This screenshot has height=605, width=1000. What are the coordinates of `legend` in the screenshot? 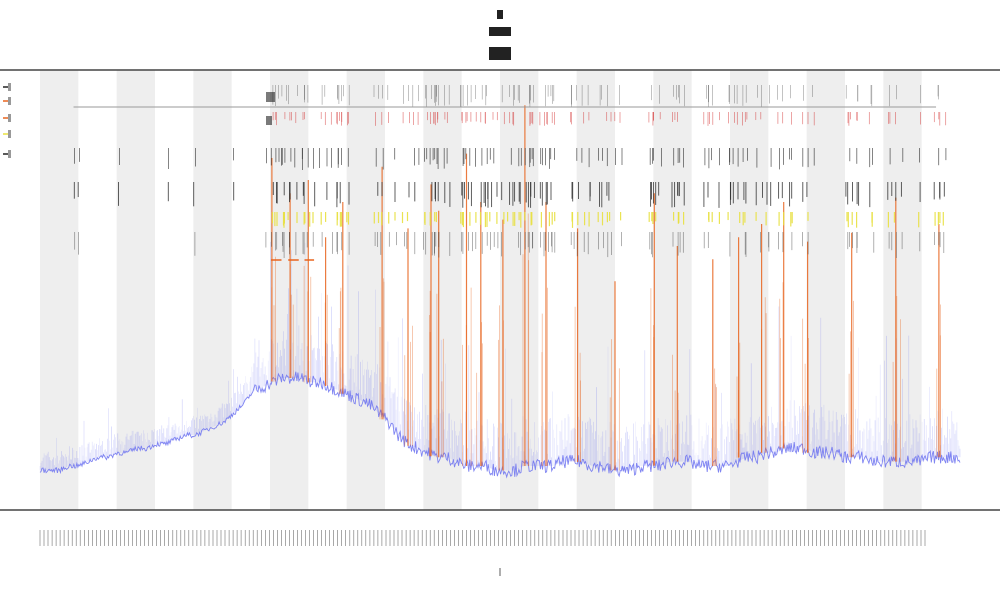 It's located at (7, 120).